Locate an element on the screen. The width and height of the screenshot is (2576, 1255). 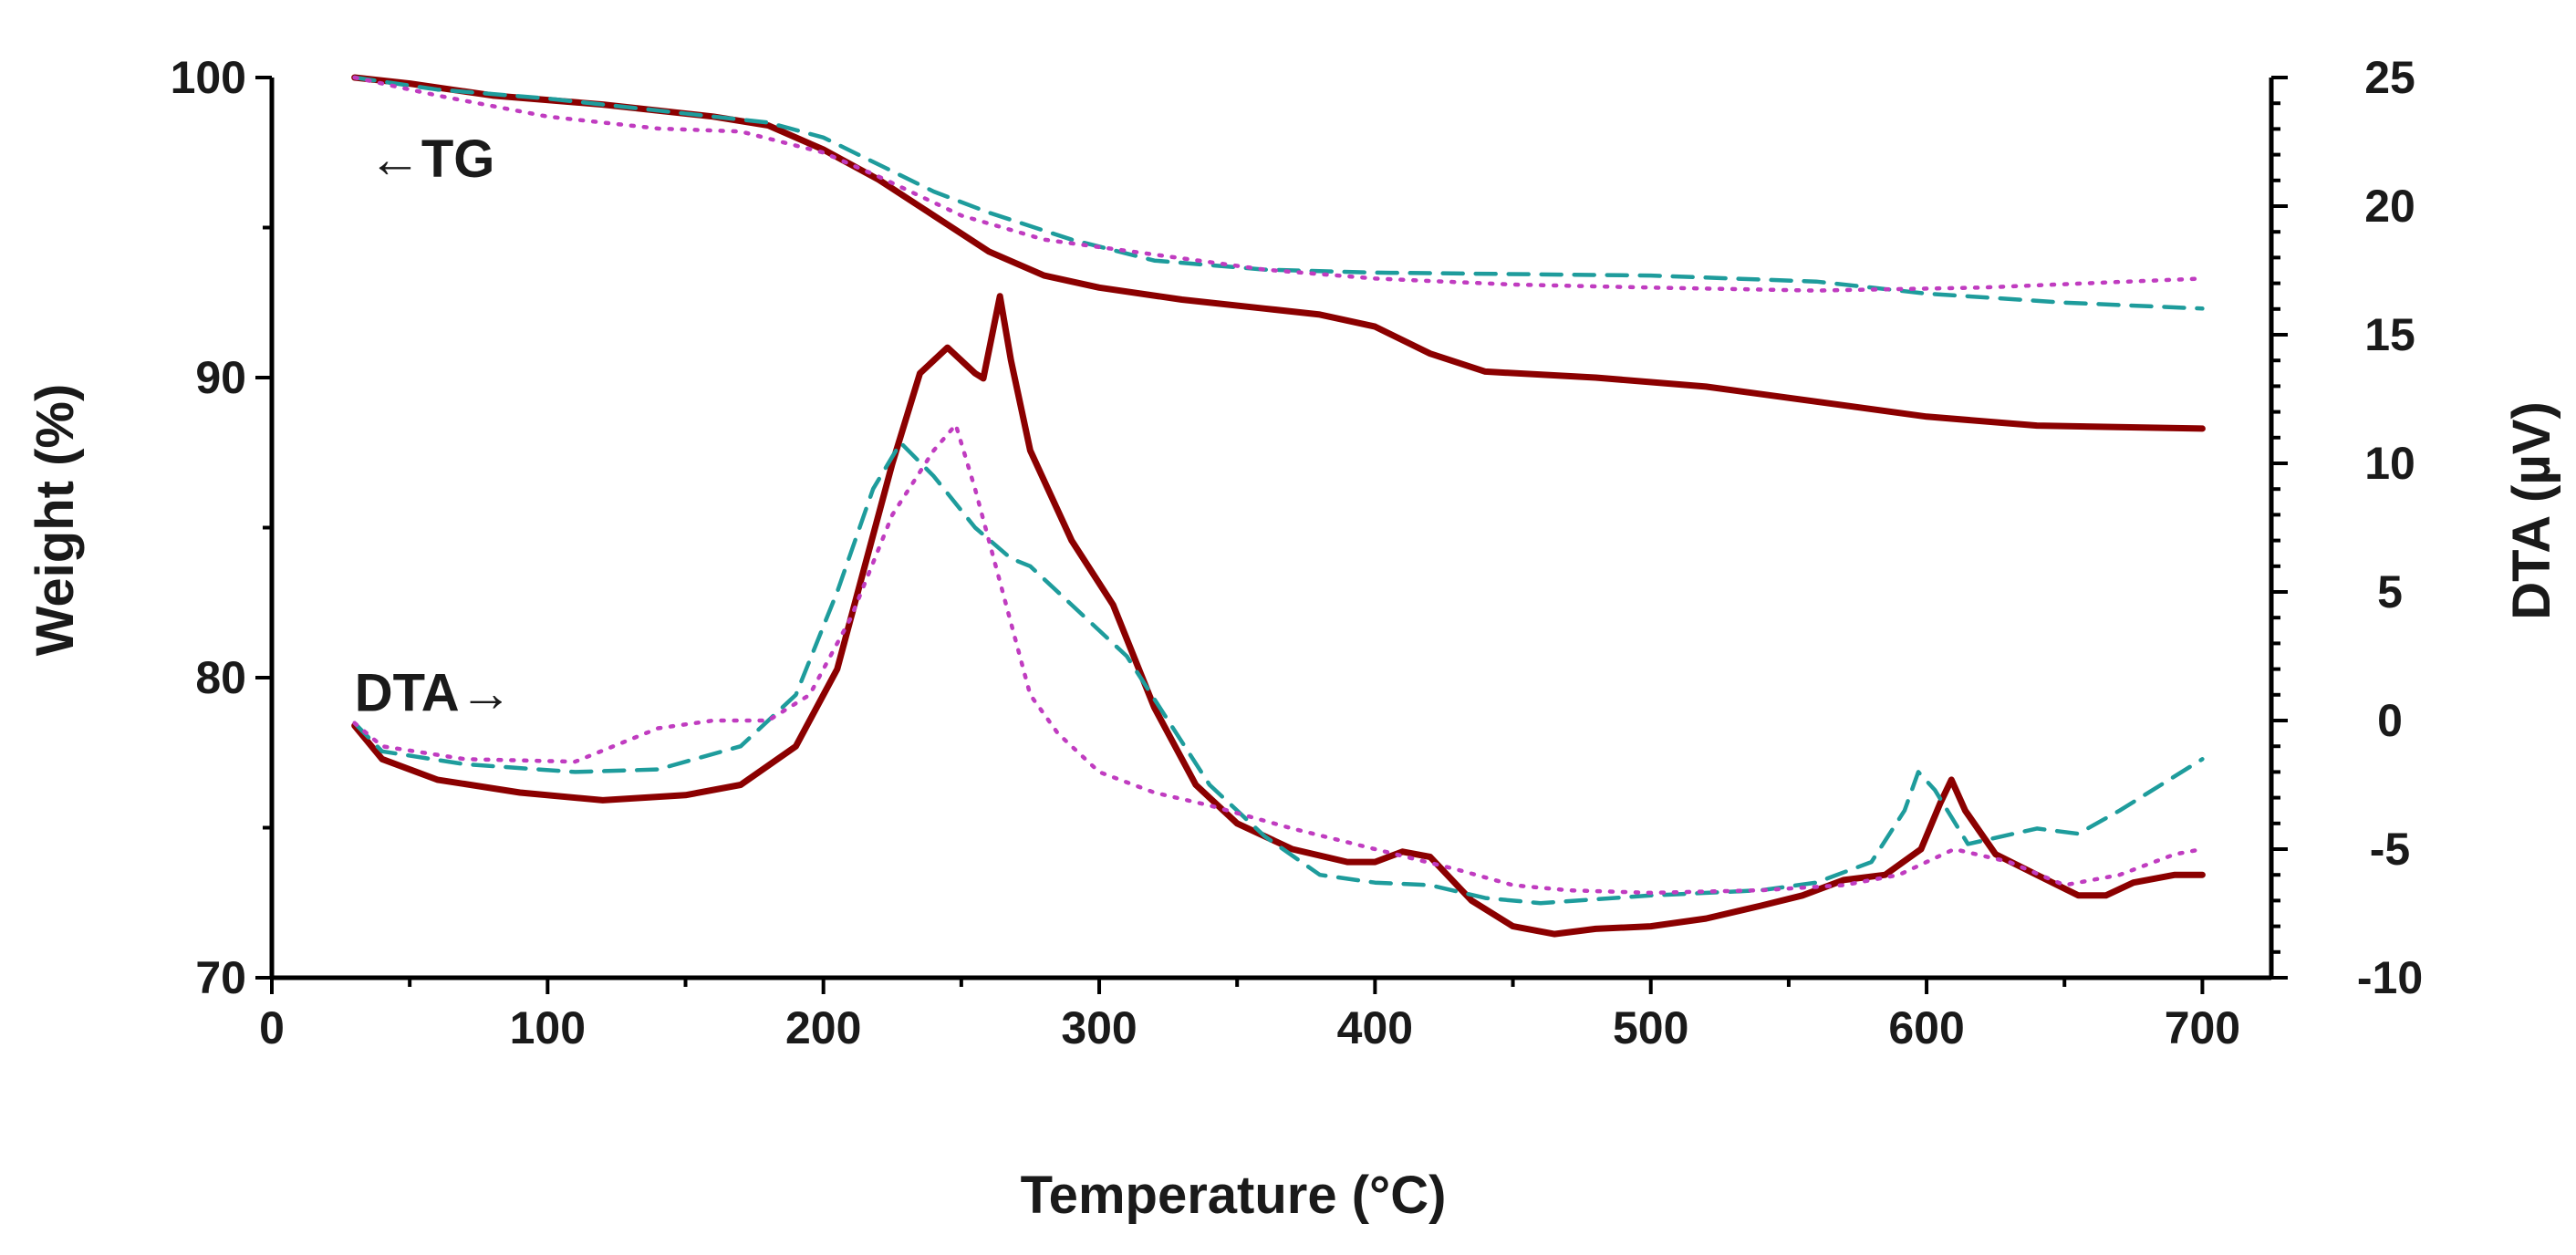
y-right-tick-label: 10 is located at coordinates (2389, 463).